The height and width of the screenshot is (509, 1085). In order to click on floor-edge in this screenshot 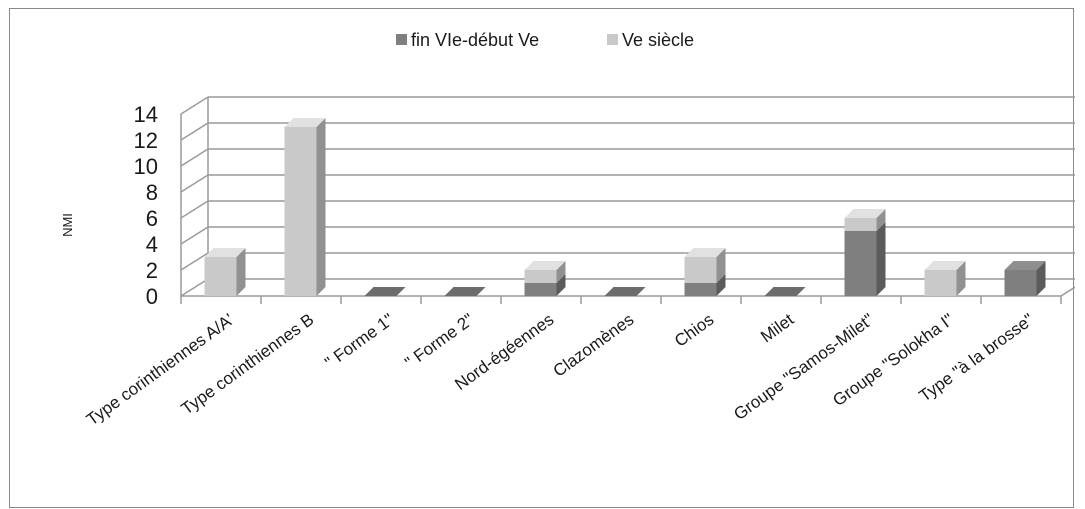, I will do `click(1067, 291)`.